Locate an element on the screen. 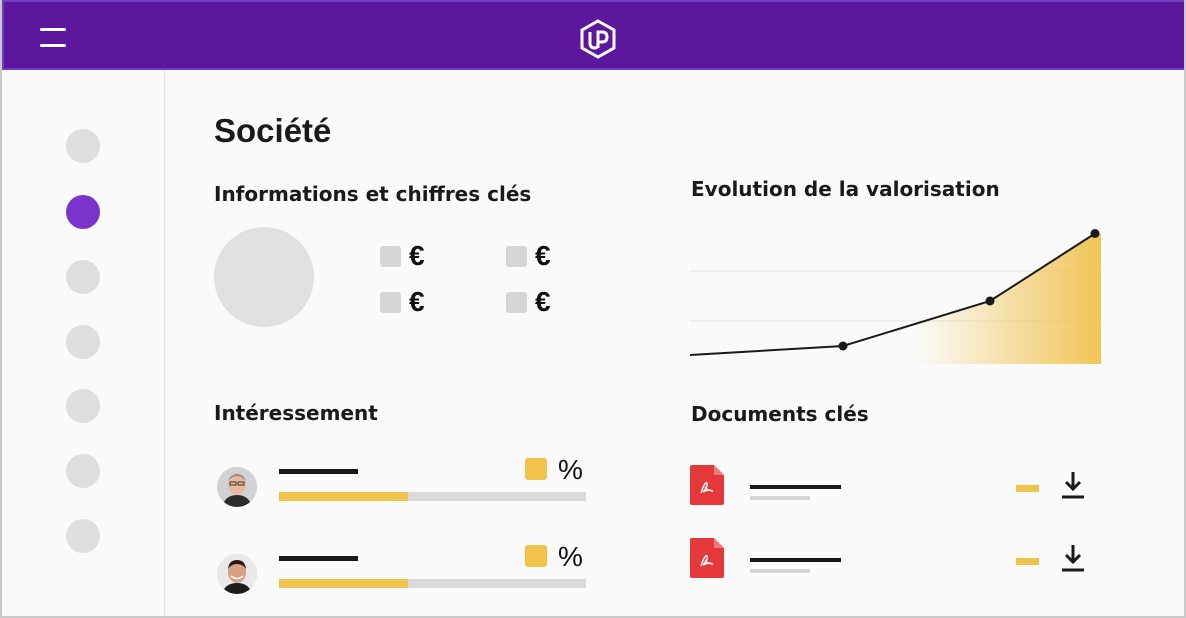 This screenshot has width=1186, height=618. sidebar-item-2-active is located at coordinates (83, 212).